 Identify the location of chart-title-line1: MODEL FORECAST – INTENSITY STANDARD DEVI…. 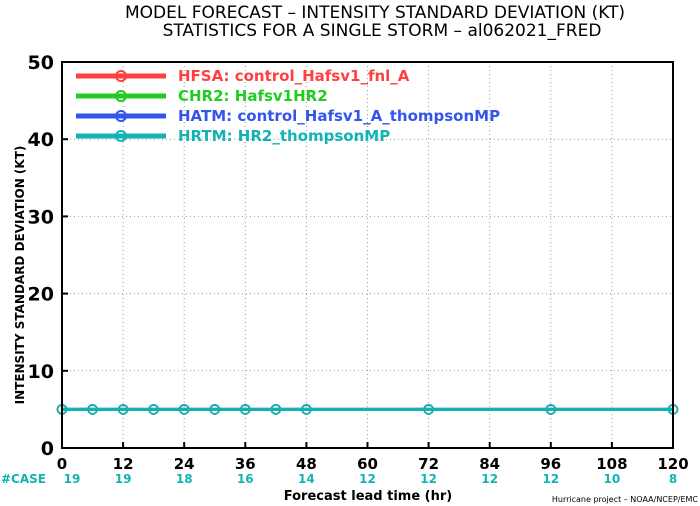
(375, 13).